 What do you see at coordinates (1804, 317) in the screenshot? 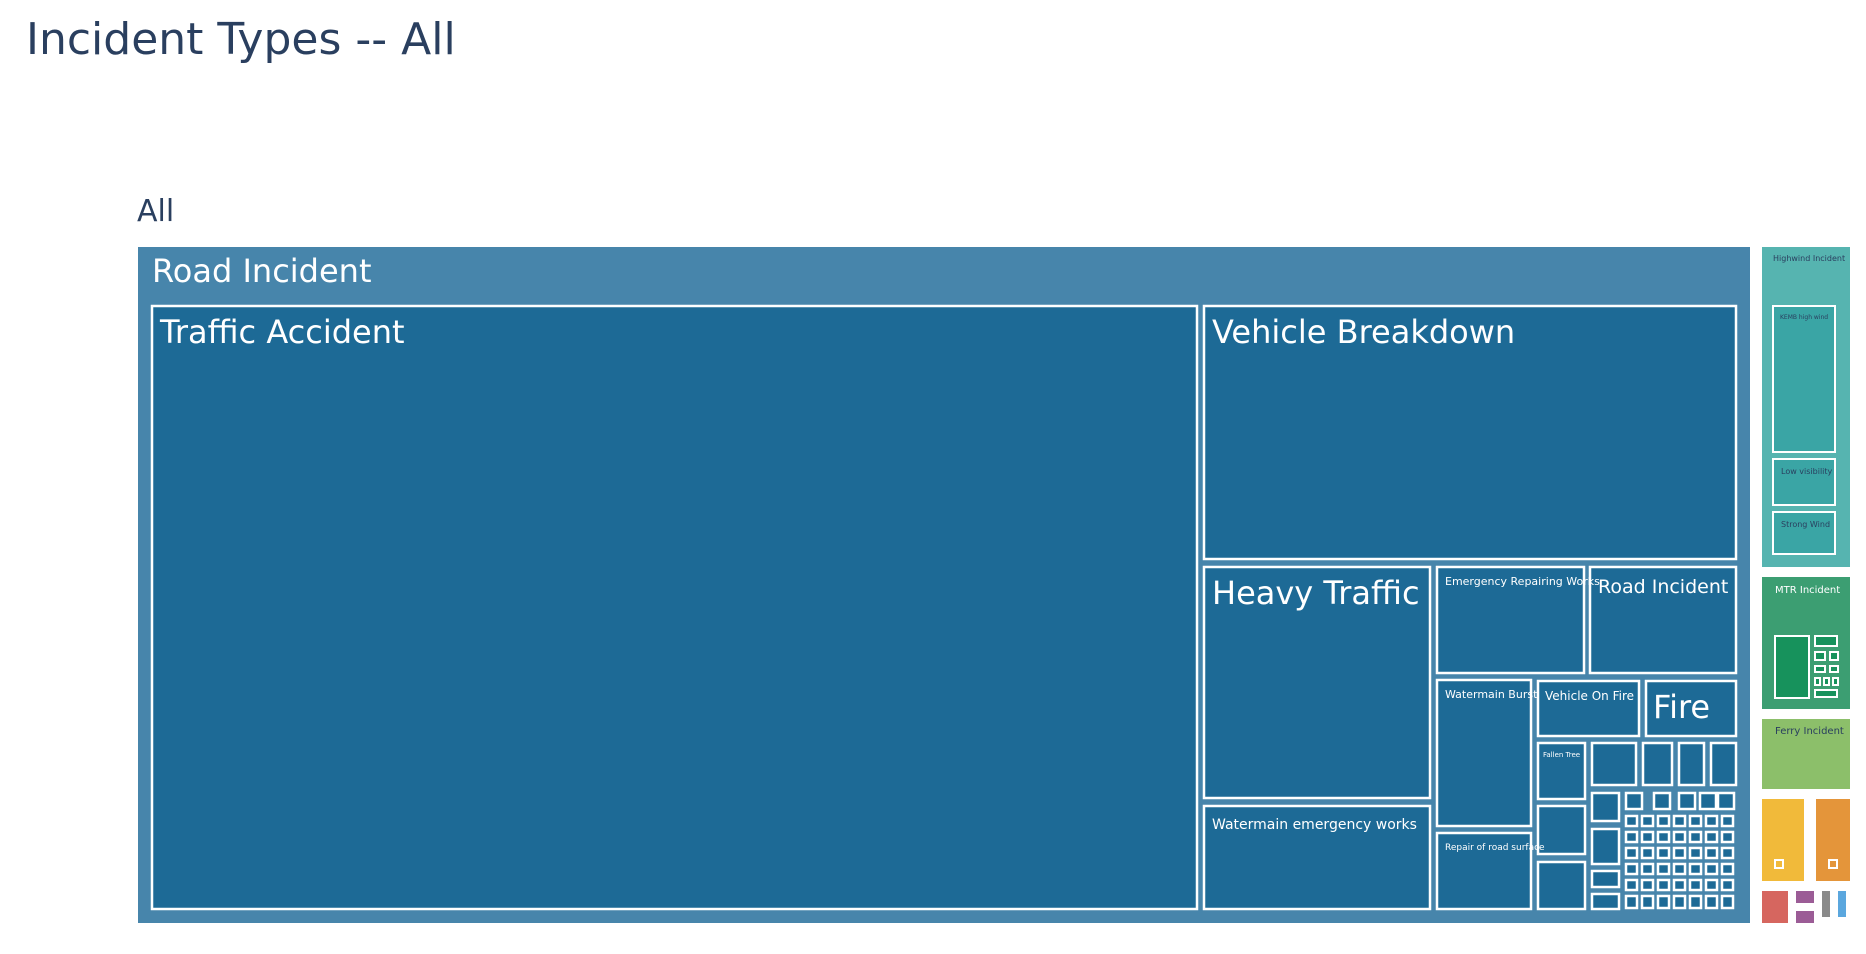
I see `tile-label-kemb-high-wind: KEMB high wind` at bounding box center [1804, 317].